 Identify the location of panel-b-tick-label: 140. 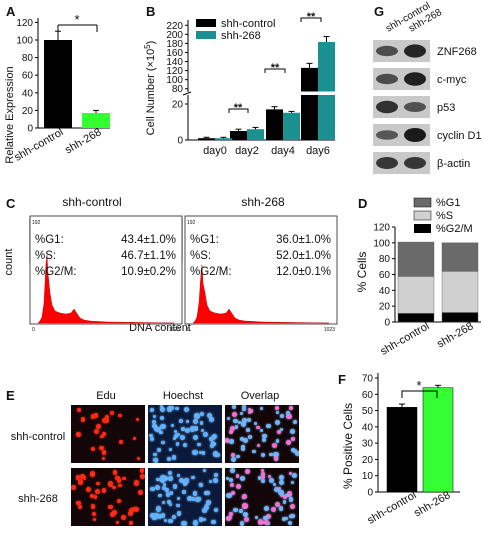
(174, 62).